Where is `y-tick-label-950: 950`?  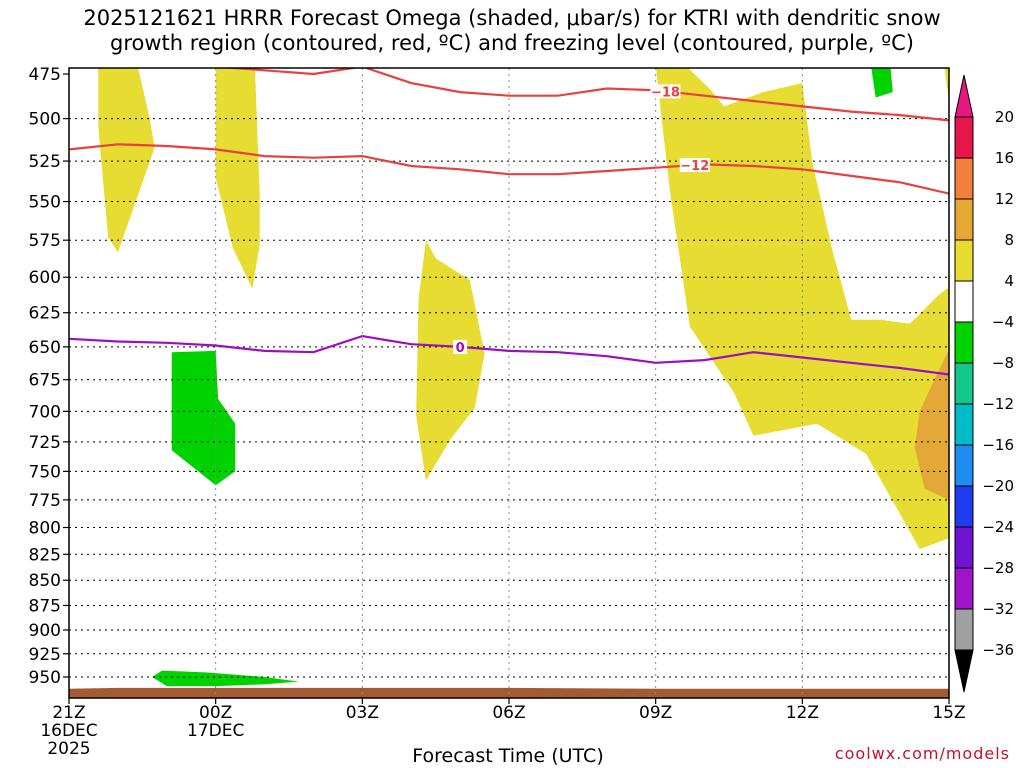 y-tick-label-950: 950 is located at coordinates (45, 678).